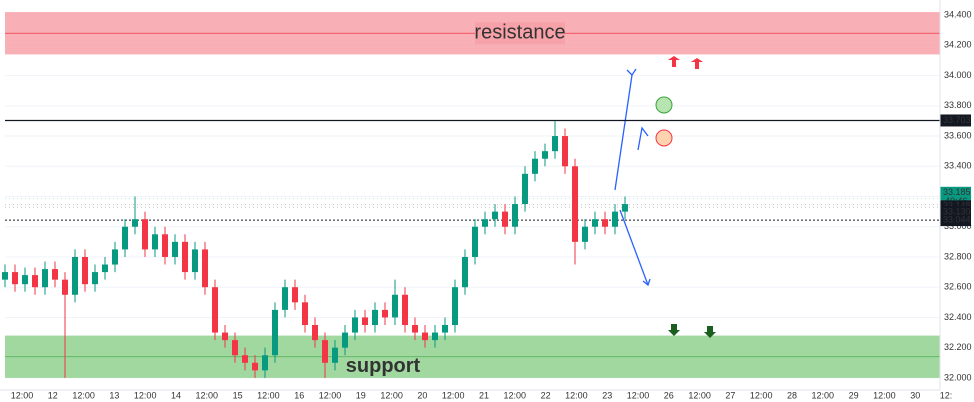 The height and width of the screenshot is (402, 974). What do you see at coordinates (958, 14) in the screenshot?
I see `y-tick-label: 34.400` at bounding box center [958, 14].